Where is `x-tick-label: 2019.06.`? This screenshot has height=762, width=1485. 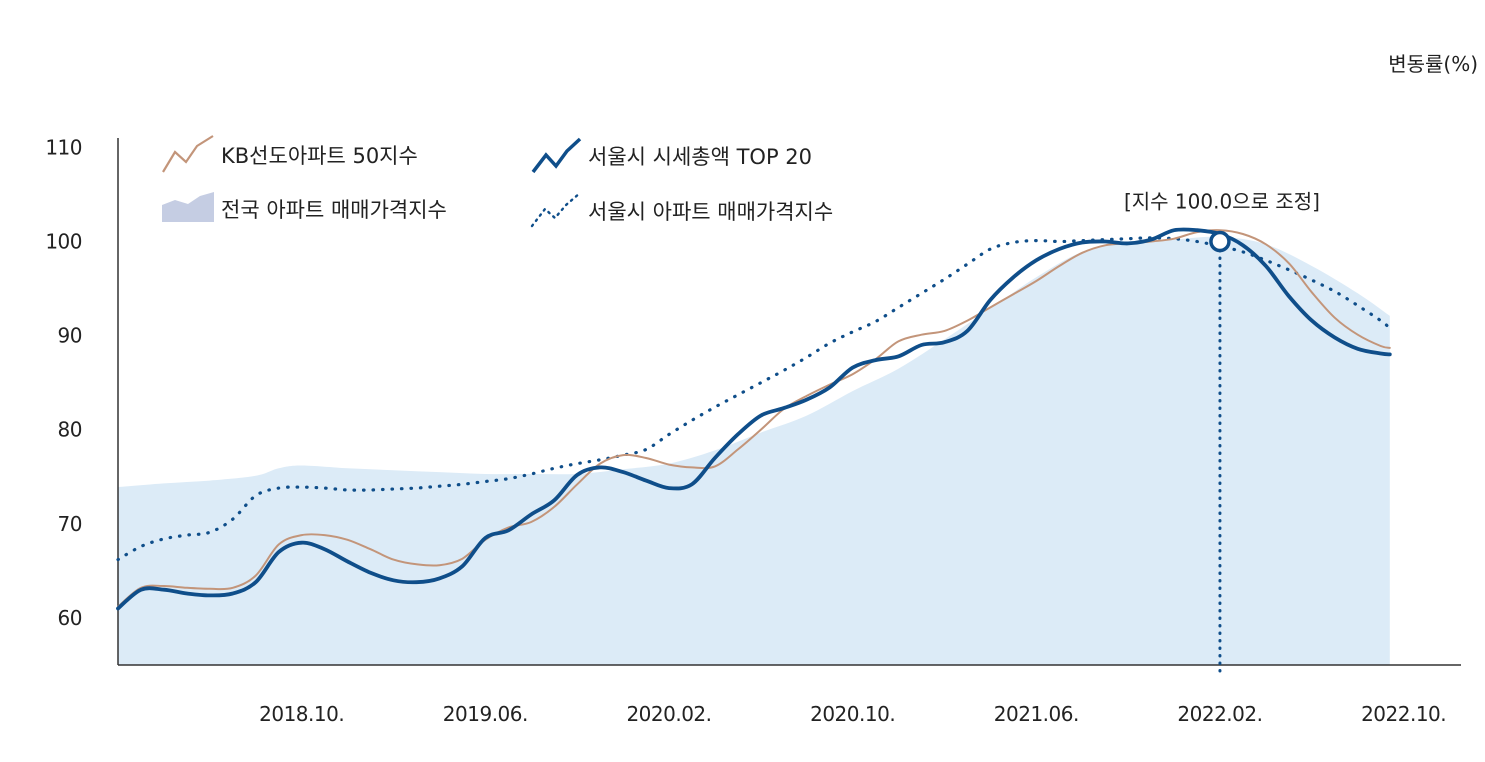
x-tick-label: 2019.06. is located at coordinates (485, 714).